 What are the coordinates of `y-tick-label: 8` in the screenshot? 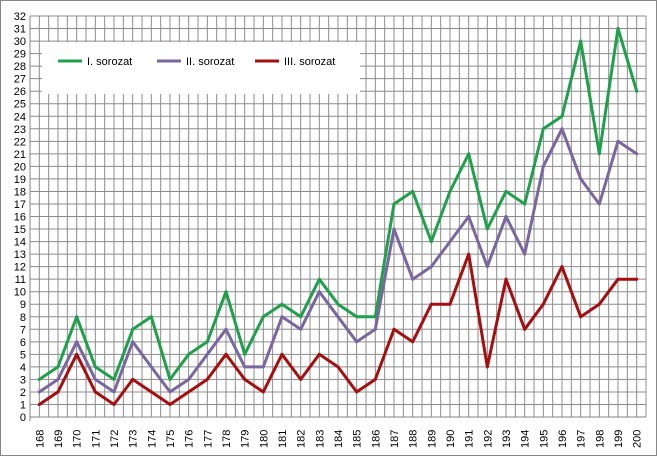 It's located at (23, 318).